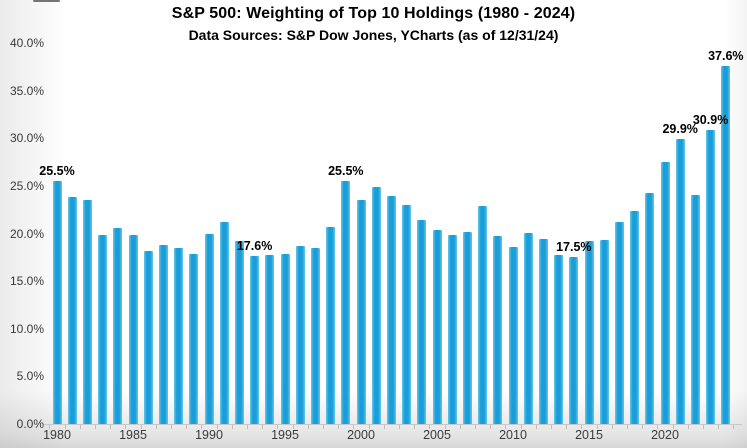  What do you see at coordinates (513, 335) in the screenshot?
I see `bar-2010` at bounding box center [513, 335].